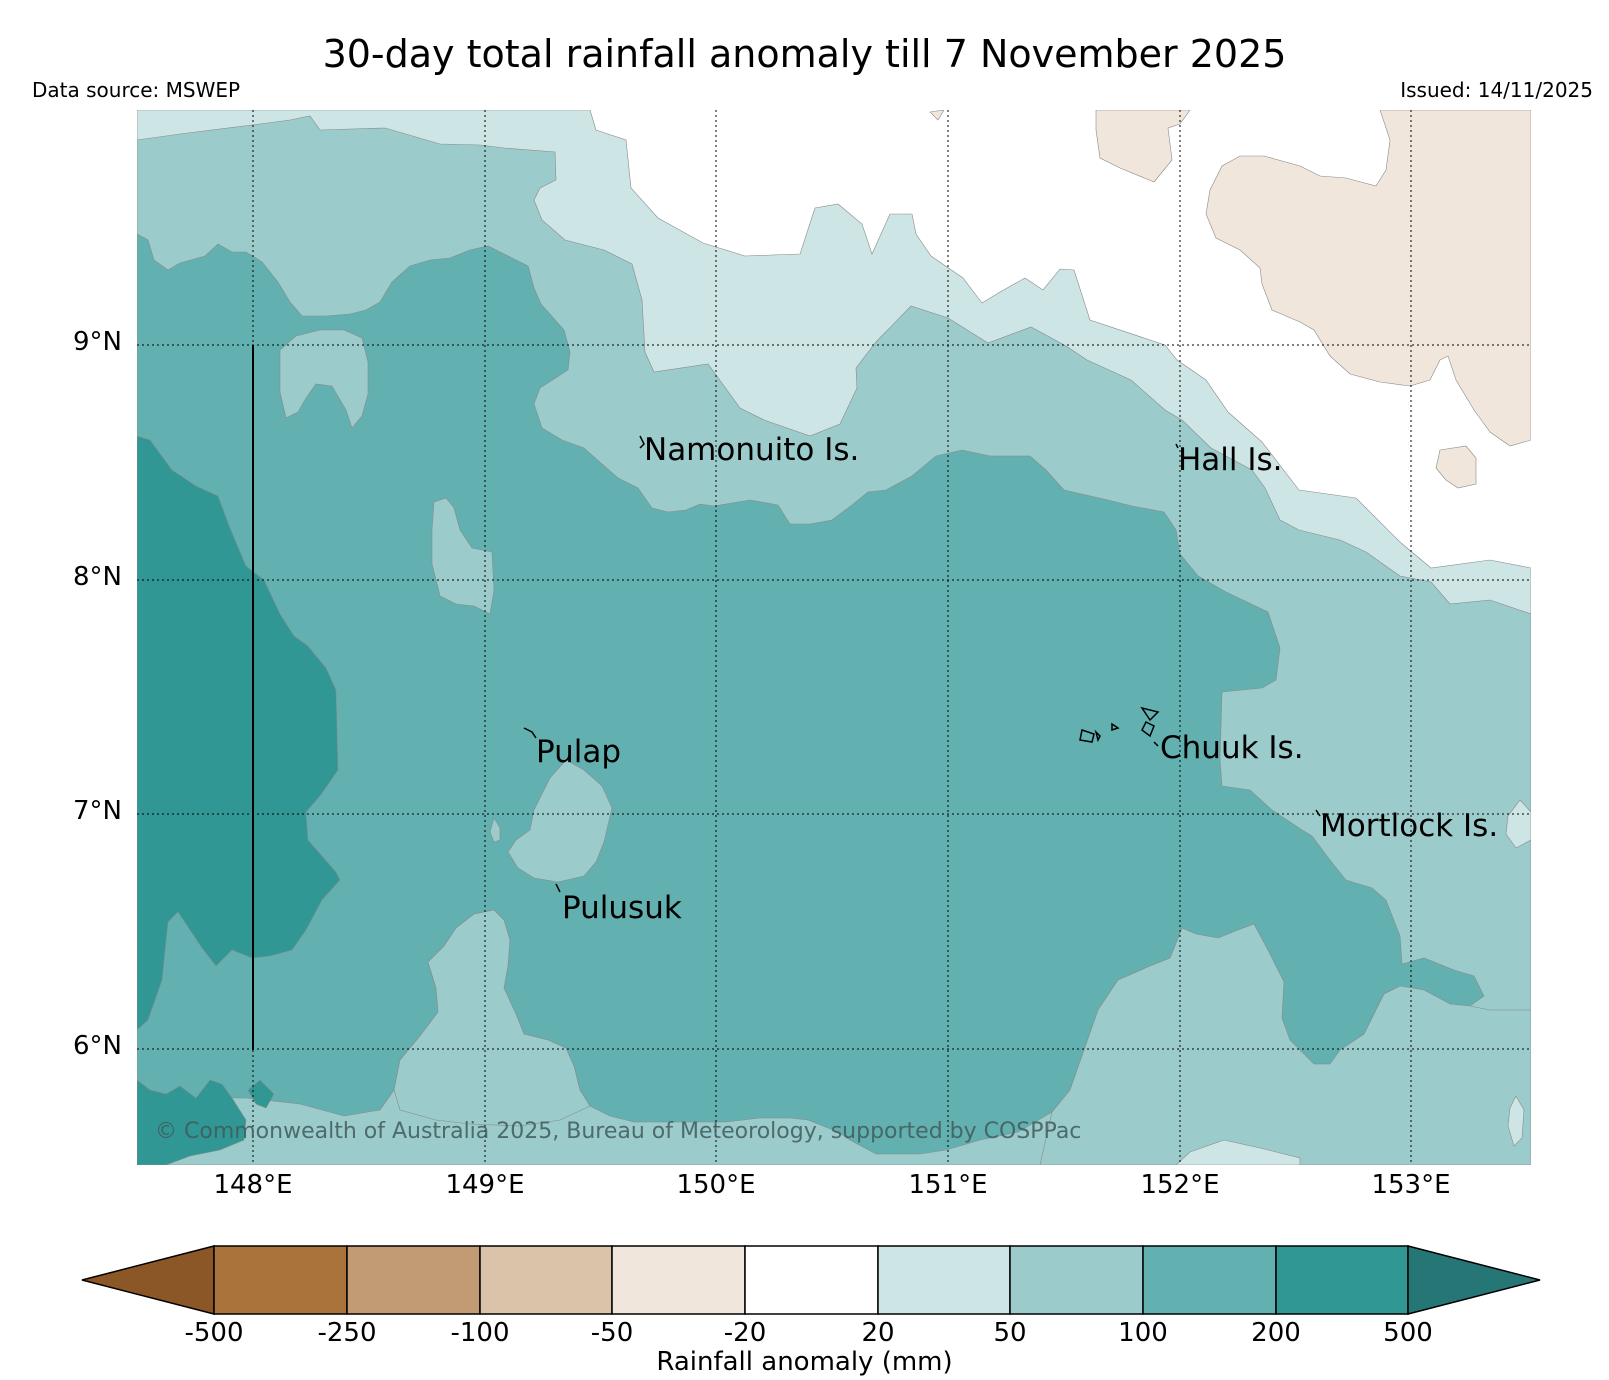 The height and width of the screenshot is (1380, 1609). I want to click on colorbar-tick: -250, so click(347, 1333).